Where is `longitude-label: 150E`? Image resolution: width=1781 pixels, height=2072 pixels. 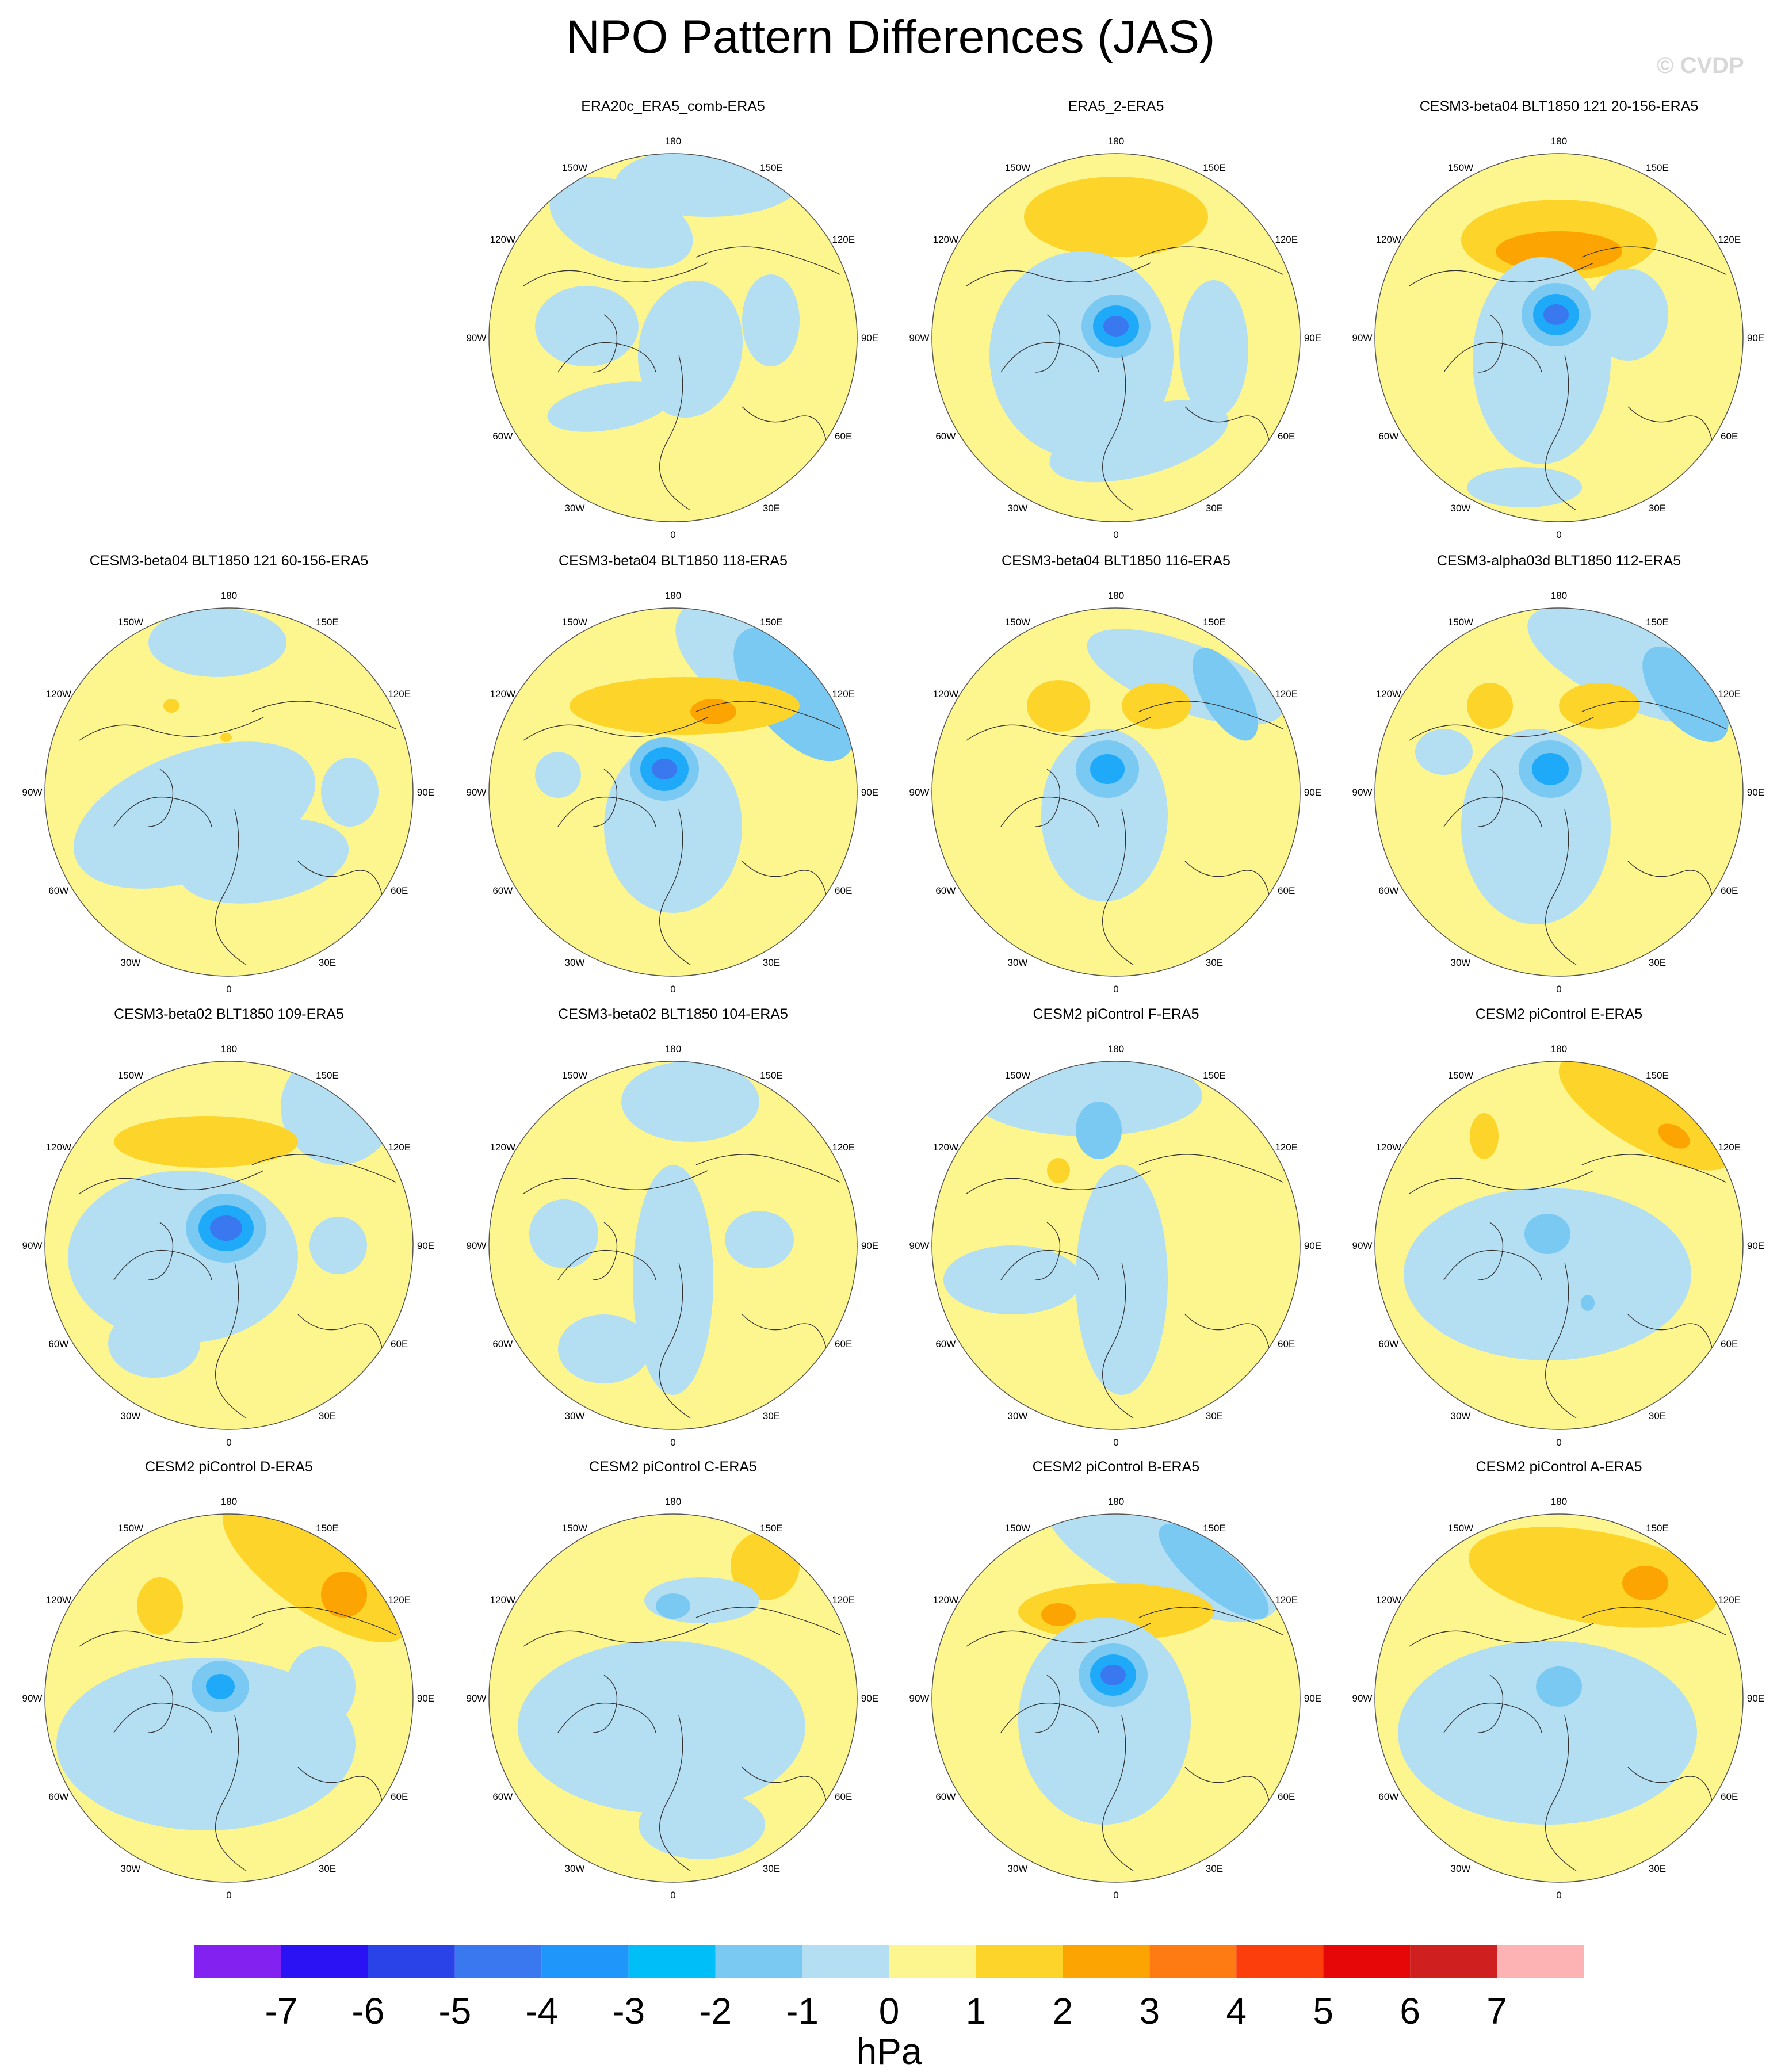
longitude-label: 150E is located at coordinates (327, 1529).